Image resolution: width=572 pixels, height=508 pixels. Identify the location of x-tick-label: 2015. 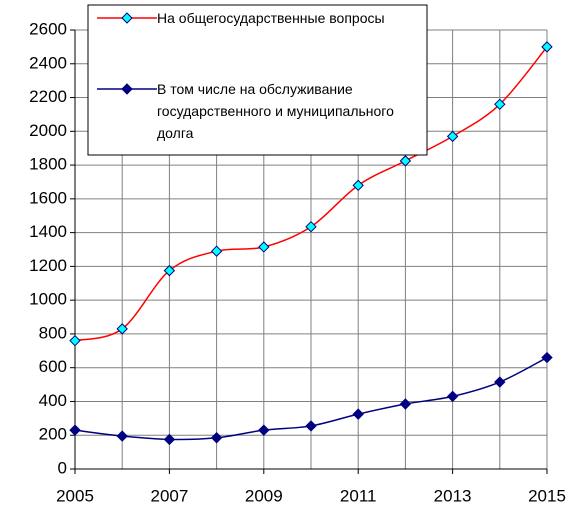
(547, 495).